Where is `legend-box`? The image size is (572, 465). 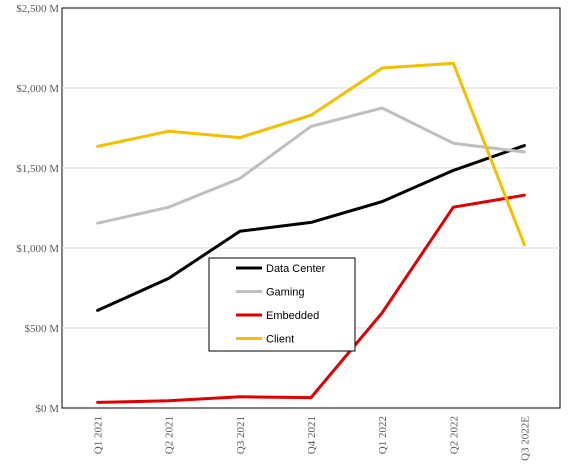 legend-box is located at coordinates (282, 304).